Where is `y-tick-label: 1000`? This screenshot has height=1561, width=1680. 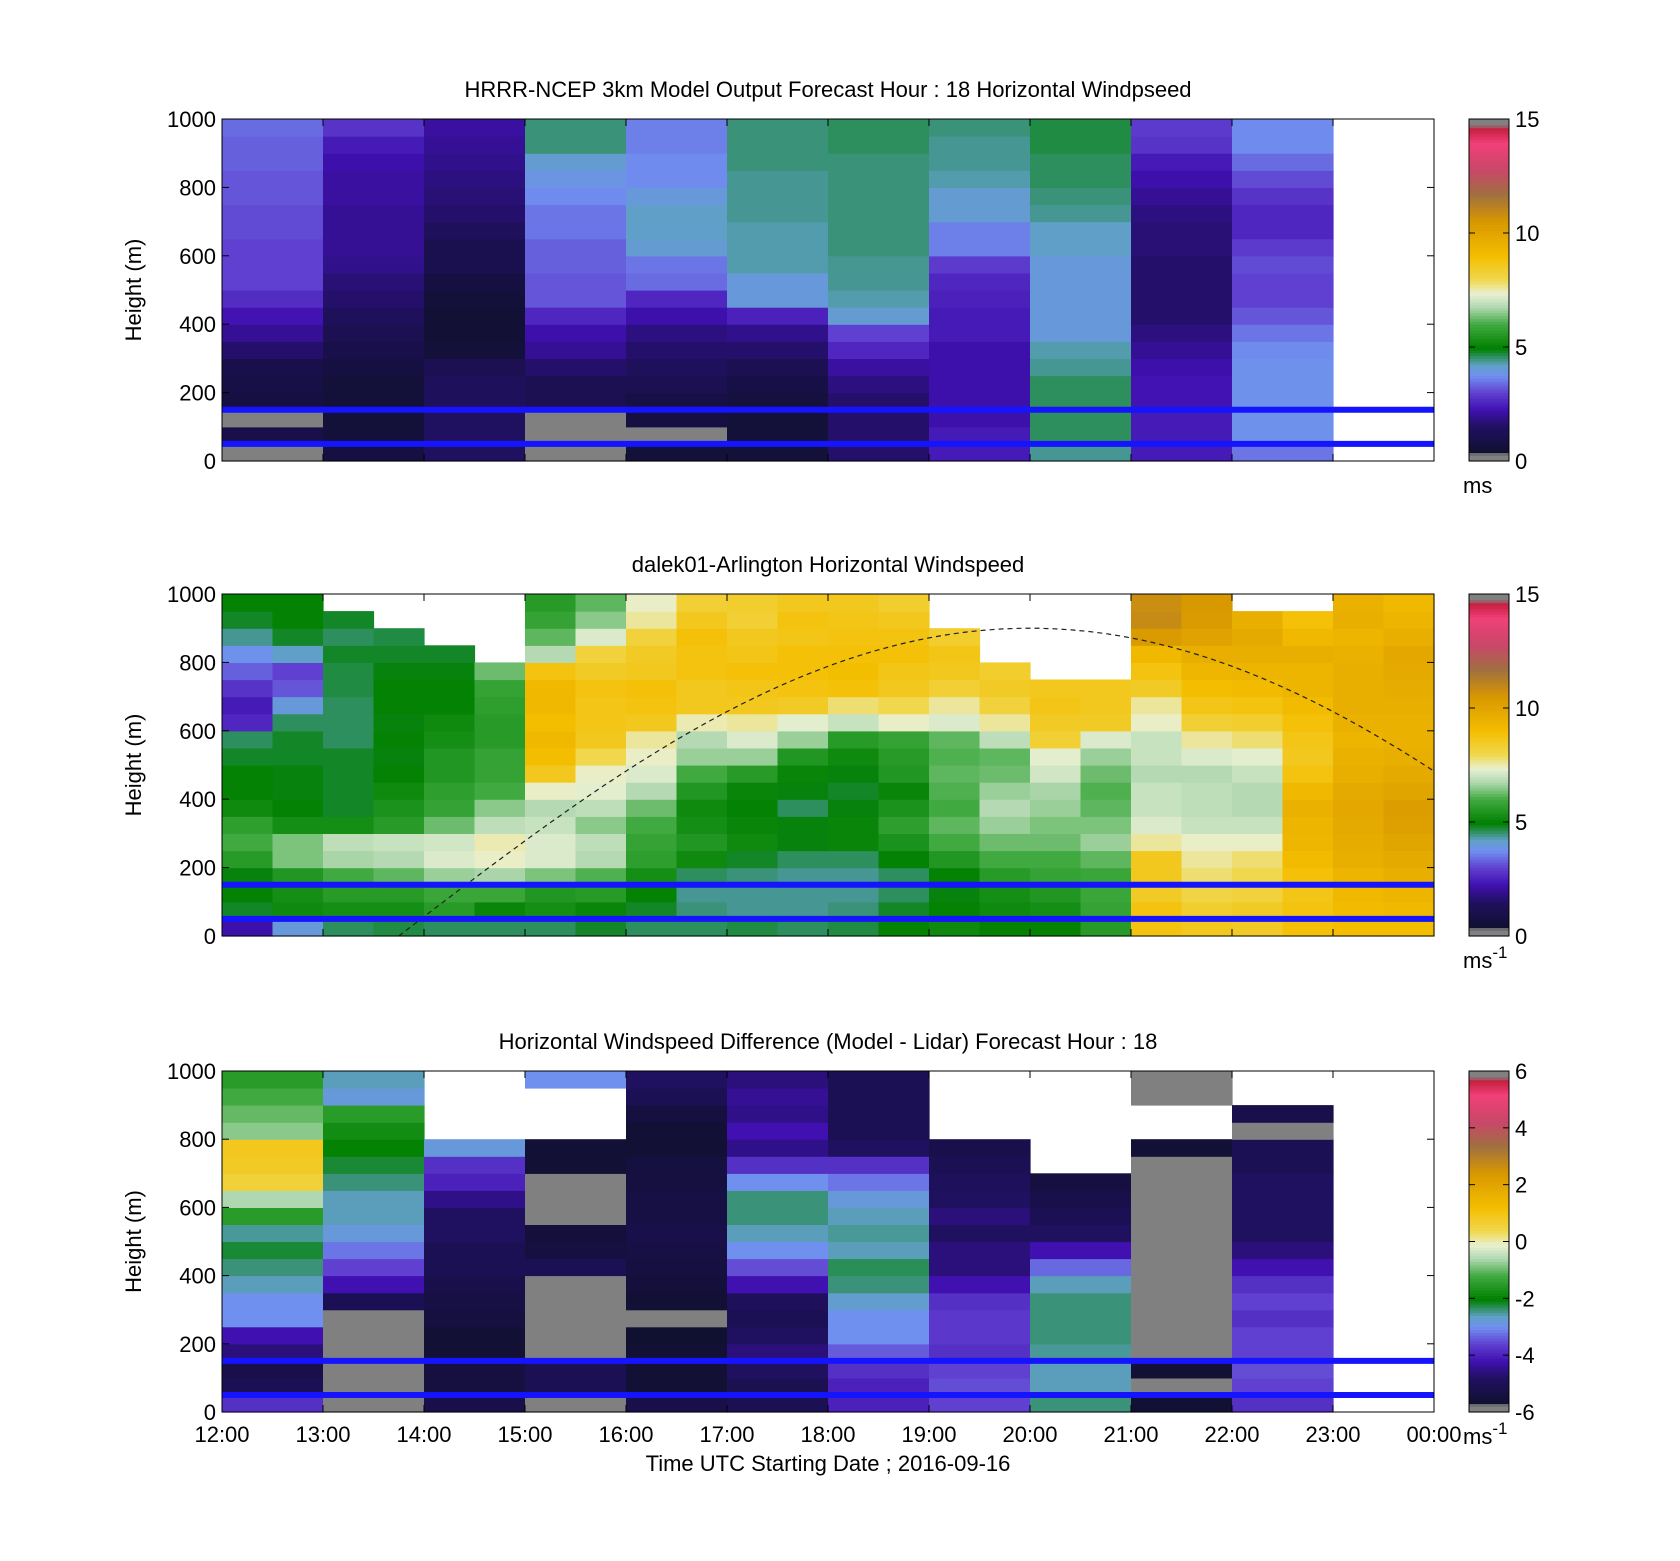 y-tick-label: 1000 is located at coordinates (191, 119).